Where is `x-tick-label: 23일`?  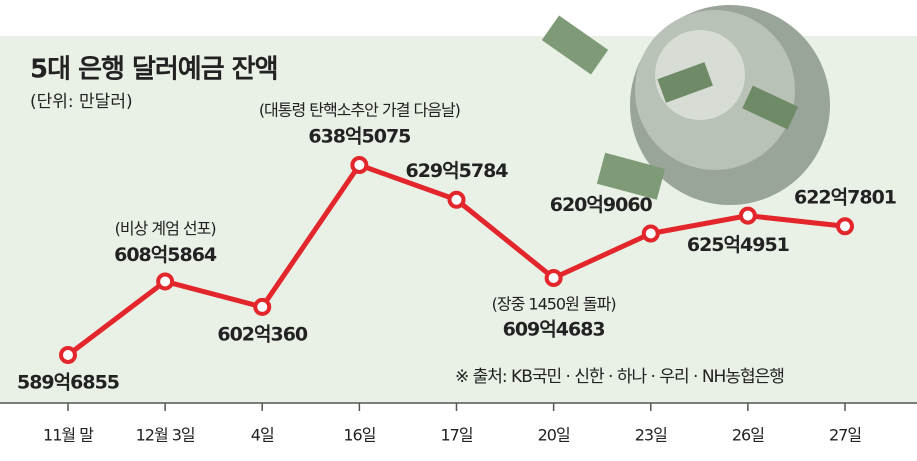
x-tick-label: 23일 is located at coordinates (651, 435).